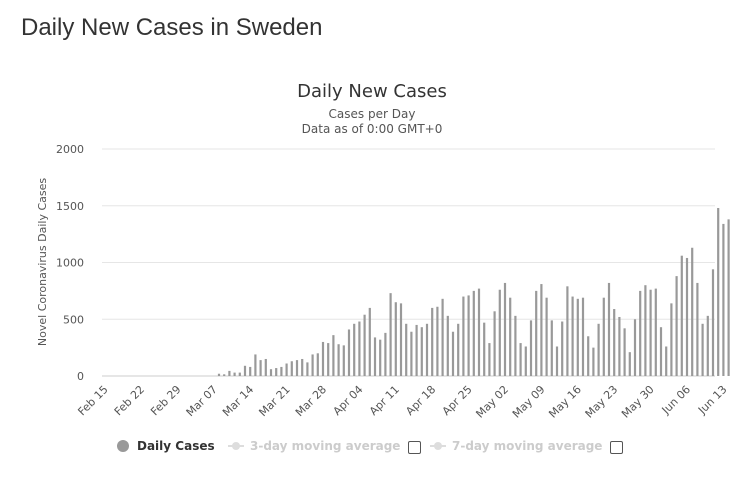 This screenshot has height=480, width=731. I want to click on legend-item-7-day-average: 7-day moving average, so click(516, 446).